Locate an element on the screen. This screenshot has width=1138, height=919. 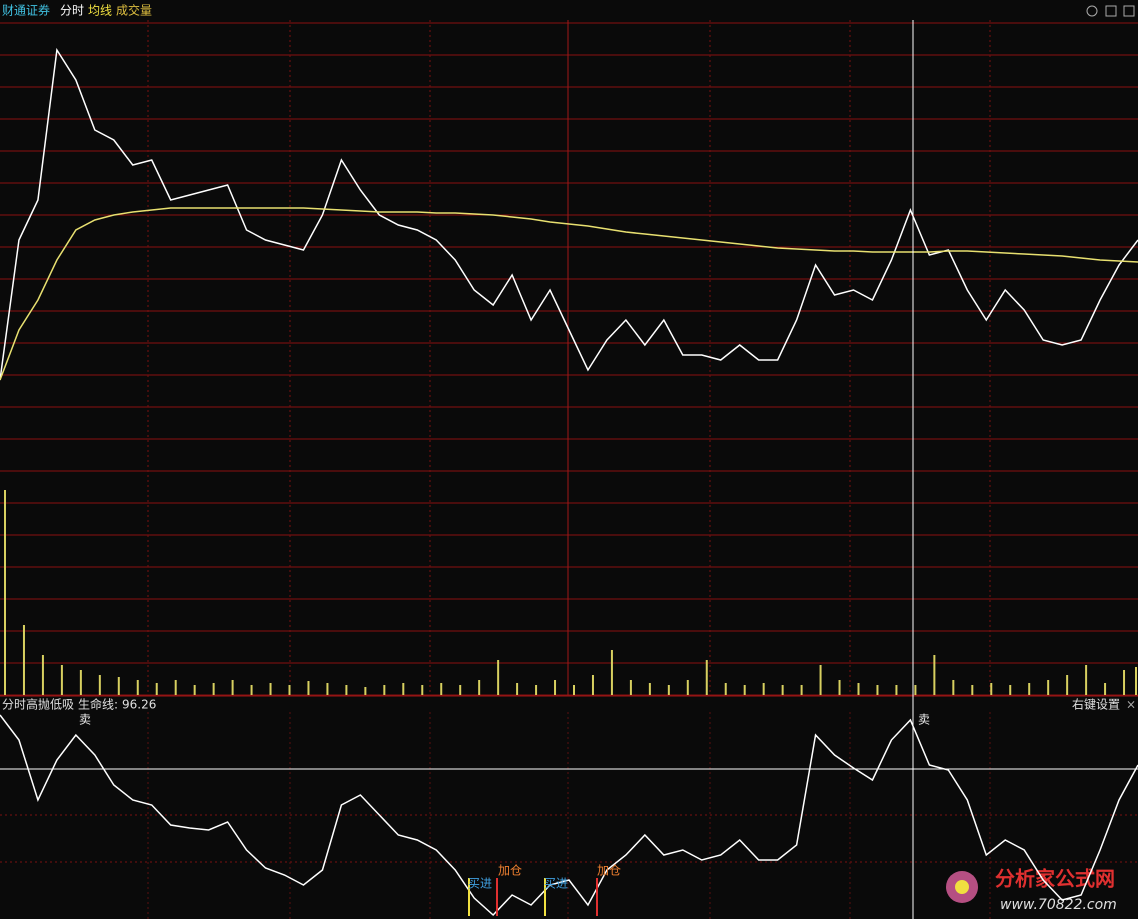
toolbar-icons is located at coordinates (1110, 11).